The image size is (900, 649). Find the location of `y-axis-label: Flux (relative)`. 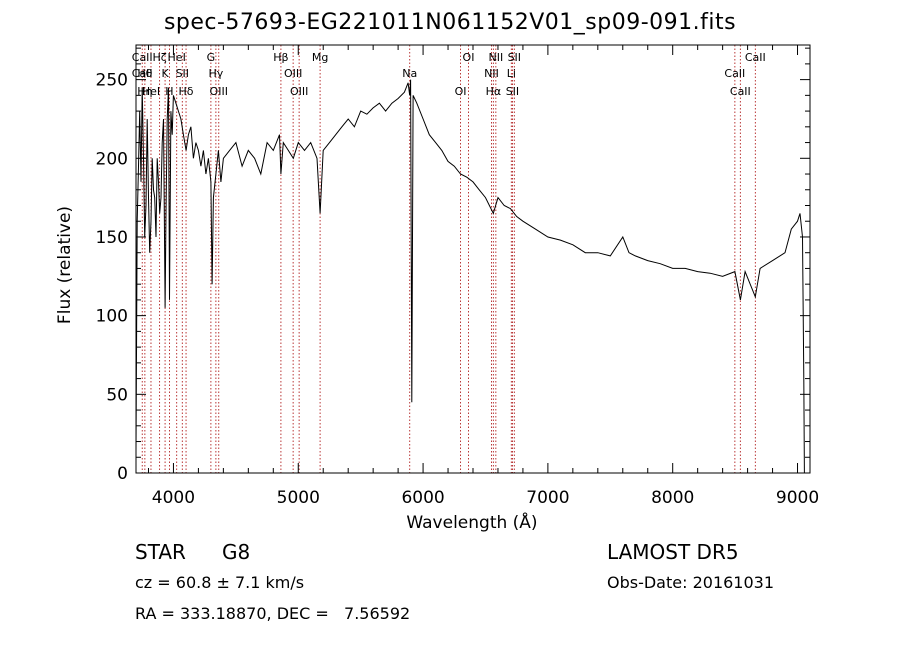

y-axis-label: Flux (relative) is located at coordinates (65, 265).